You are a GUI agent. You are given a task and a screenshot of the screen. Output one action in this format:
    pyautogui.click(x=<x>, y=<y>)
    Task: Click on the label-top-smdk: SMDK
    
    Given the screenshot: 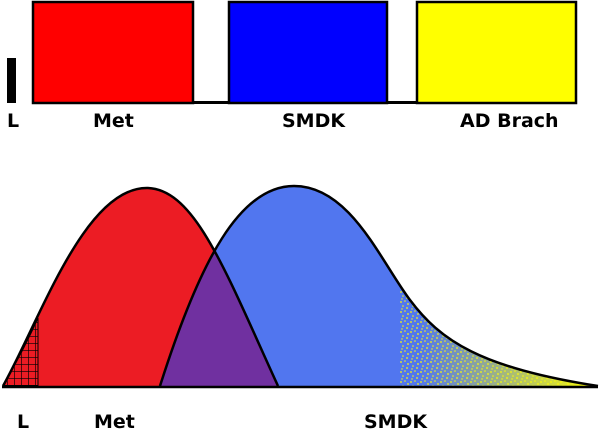 What is the action you would take?
    pyautogui.click(x=314, y=121)
    